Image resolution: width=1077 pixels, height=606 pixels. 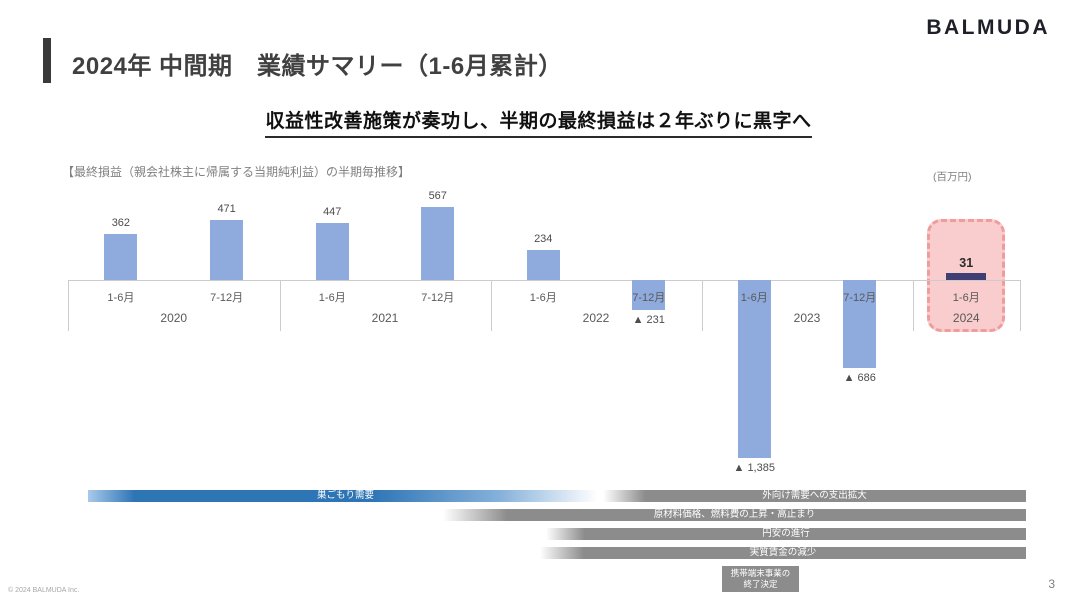 What do you see at coordinates (860, 298) in the screenshot?
I see `period-label-2023-7-12月: 7-12月` at bounding box center [860, 298].